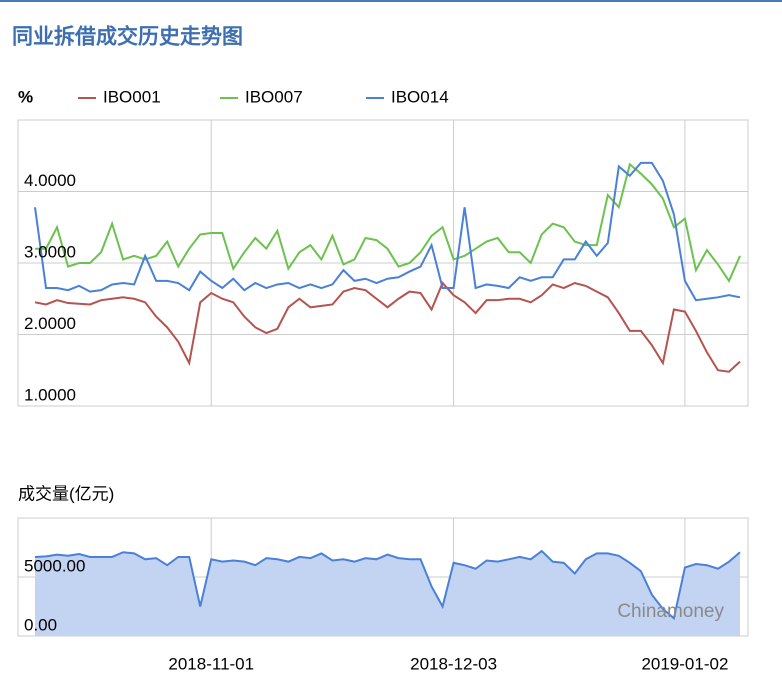  Describe the element at coordinates (66, 493) in the screenshot. I see `chart-title: 成交量(亿元)` at that location.